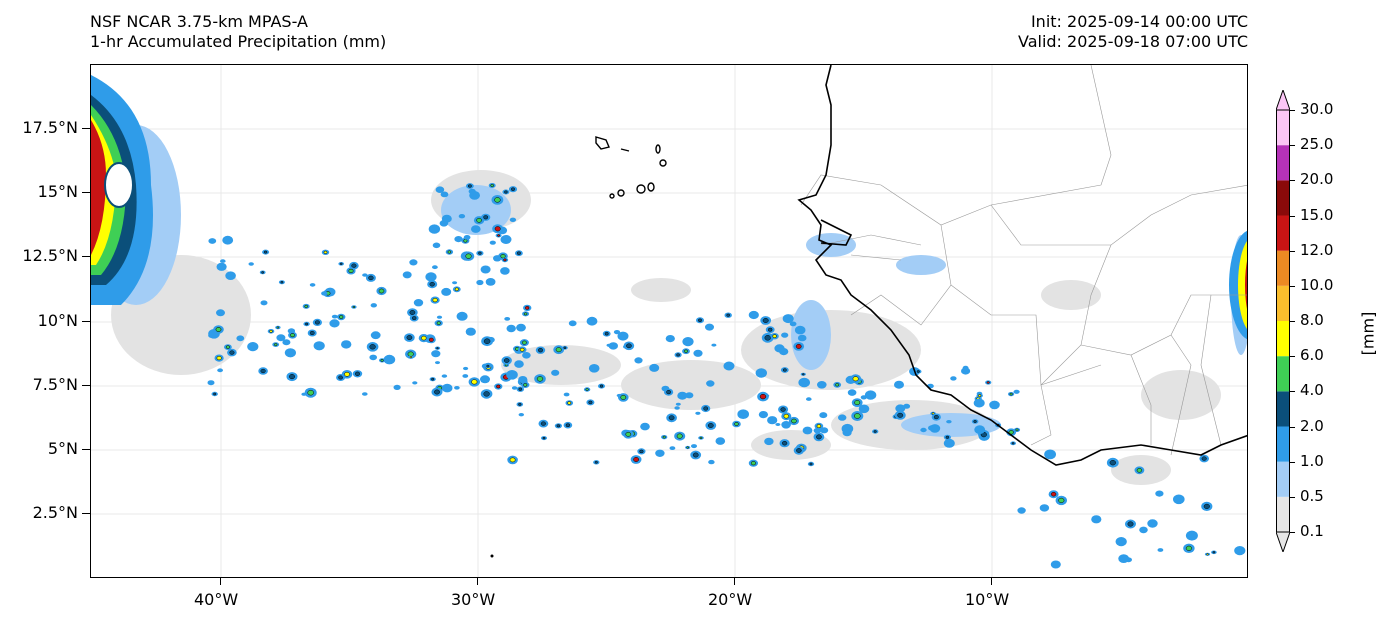 Image resolution: width=1384 pixels, height=623 pixels. What do you see at coordinates (1317, 214) in the screenshot?
I see `colorbar-level-label: 15.0` at bounding box center [1317, 214].